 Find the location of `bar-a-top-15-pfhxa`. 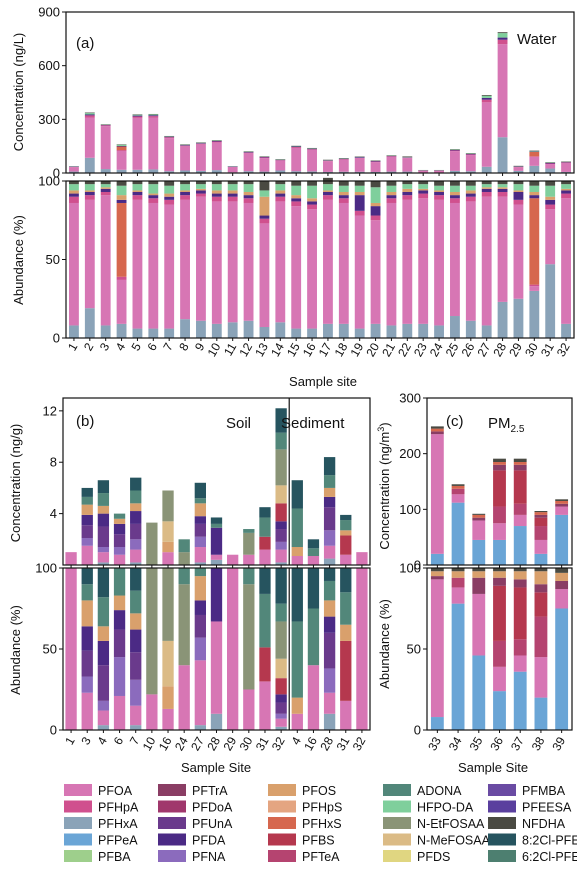

bar-a-top-15-pfhxa is located at coordinates (296, 172).